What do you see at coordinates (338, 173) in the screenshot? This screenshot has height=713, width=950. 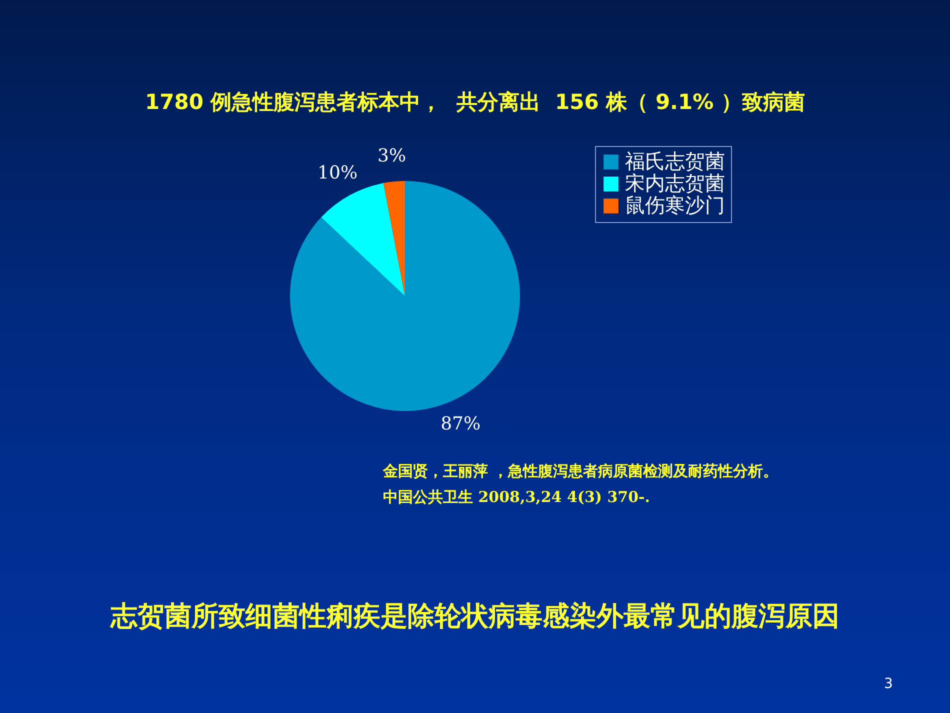 I see `data-label: 10%` at bounding box center [338, 173].